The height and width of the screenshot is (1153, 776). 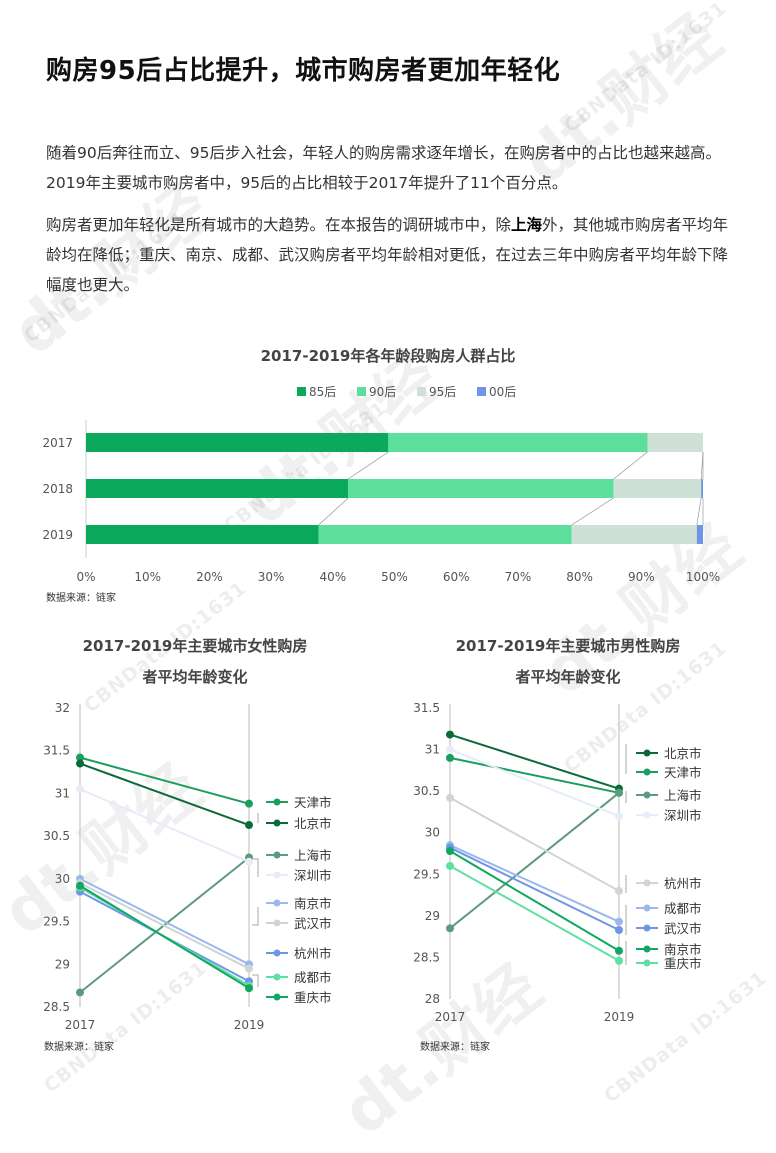 I want to click on line-x-tick: 2019, so click(x=619, y=1017).